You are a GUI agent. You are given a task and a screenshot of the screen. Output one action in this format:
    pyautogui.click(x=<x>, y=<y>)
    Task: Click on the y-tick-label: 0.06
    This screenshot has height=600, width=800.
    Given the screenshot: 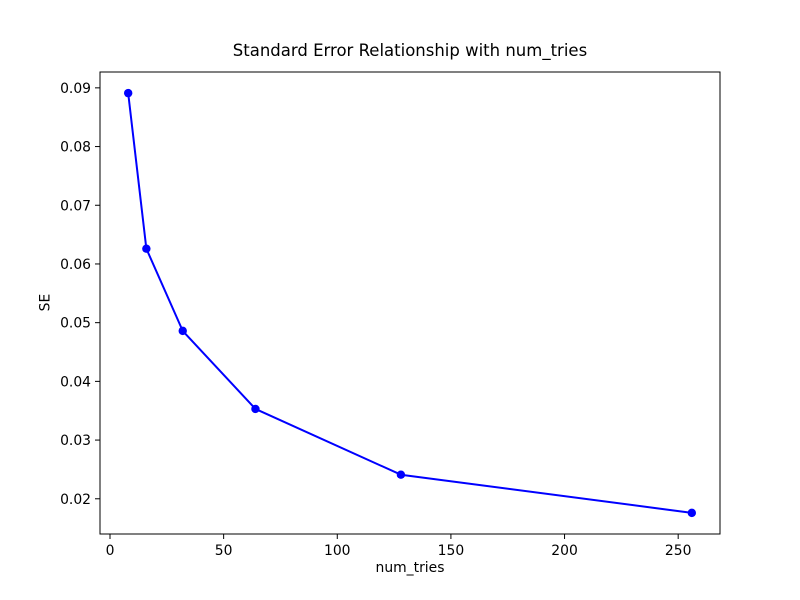 What is the action you would take?
    pyautogui.click(x=75, y=265)
    